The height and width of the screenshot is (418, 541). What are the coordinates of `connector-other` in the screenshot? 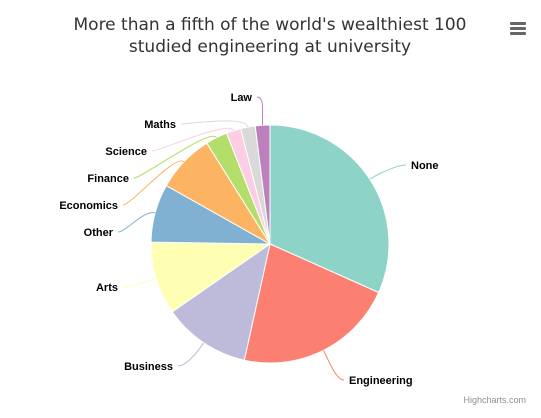 It's located at (136, 222).